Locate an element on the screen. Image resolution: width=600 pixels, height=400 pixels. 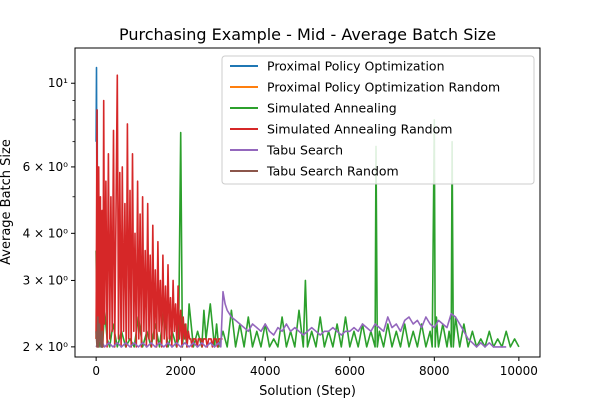
x-tick-label: 10000 is located at coordinates (519, 371).